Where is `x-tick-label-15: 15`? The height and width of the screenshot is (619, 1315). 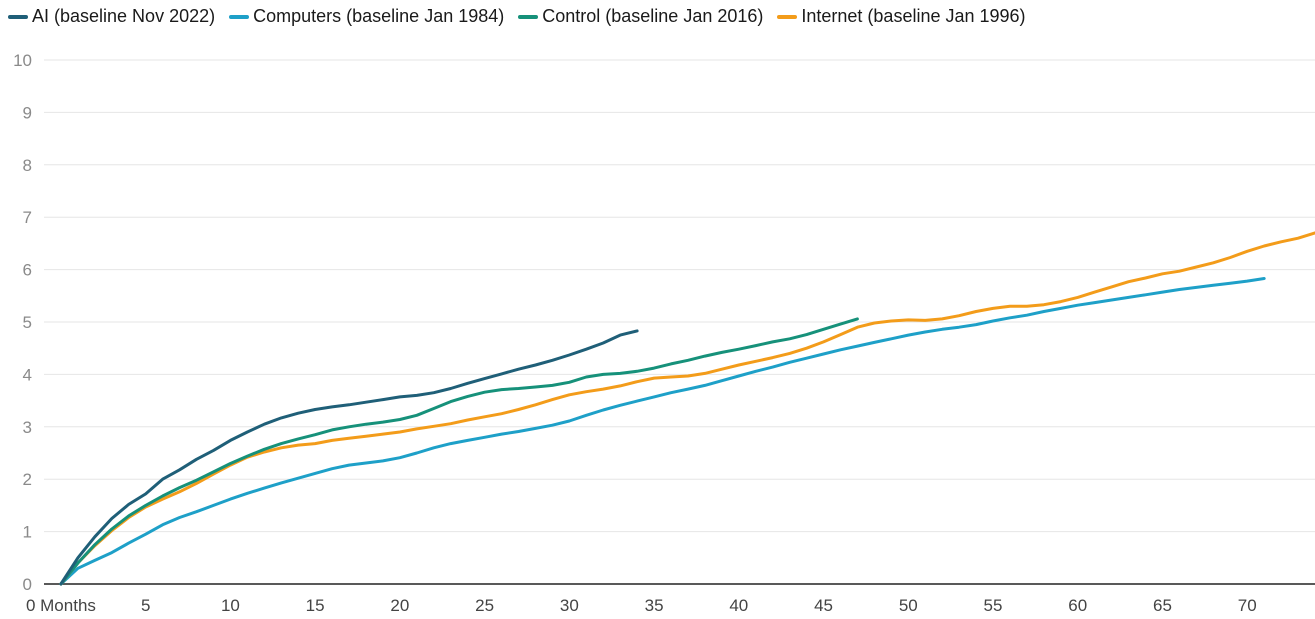 x-tick-label-15: 15 is located at coordinates (315, 605).